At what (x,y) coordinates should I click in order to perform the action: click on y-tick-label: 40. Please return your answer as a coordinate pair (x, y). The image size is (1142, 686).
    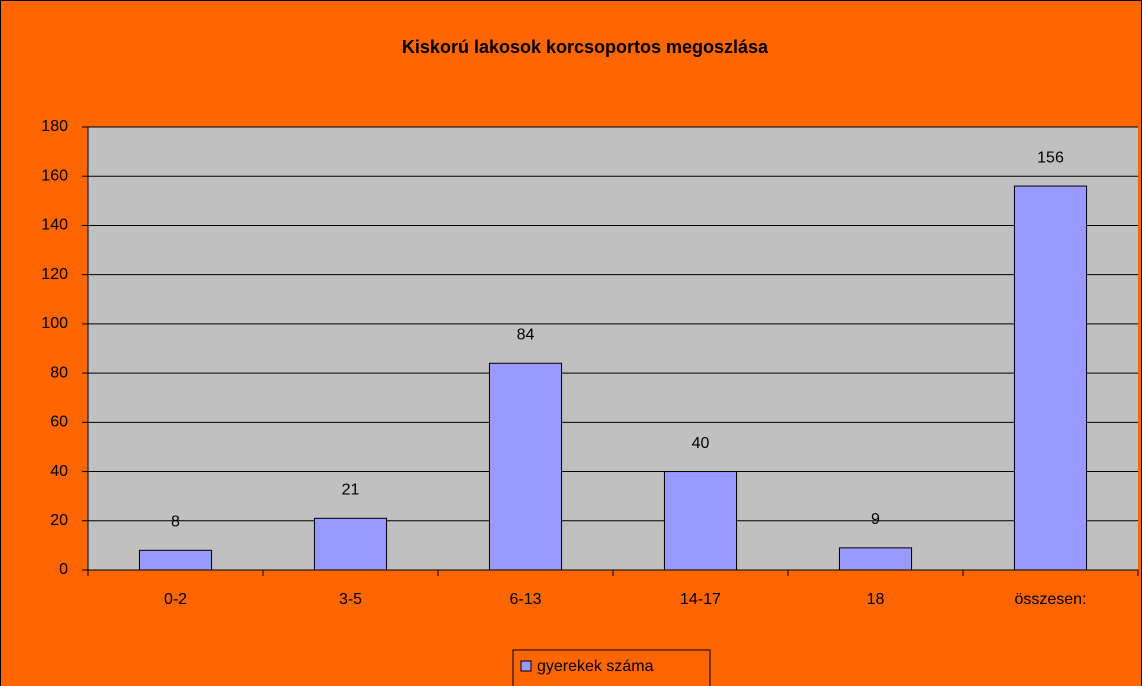
    Looking at the image, I should click on (59, 471).